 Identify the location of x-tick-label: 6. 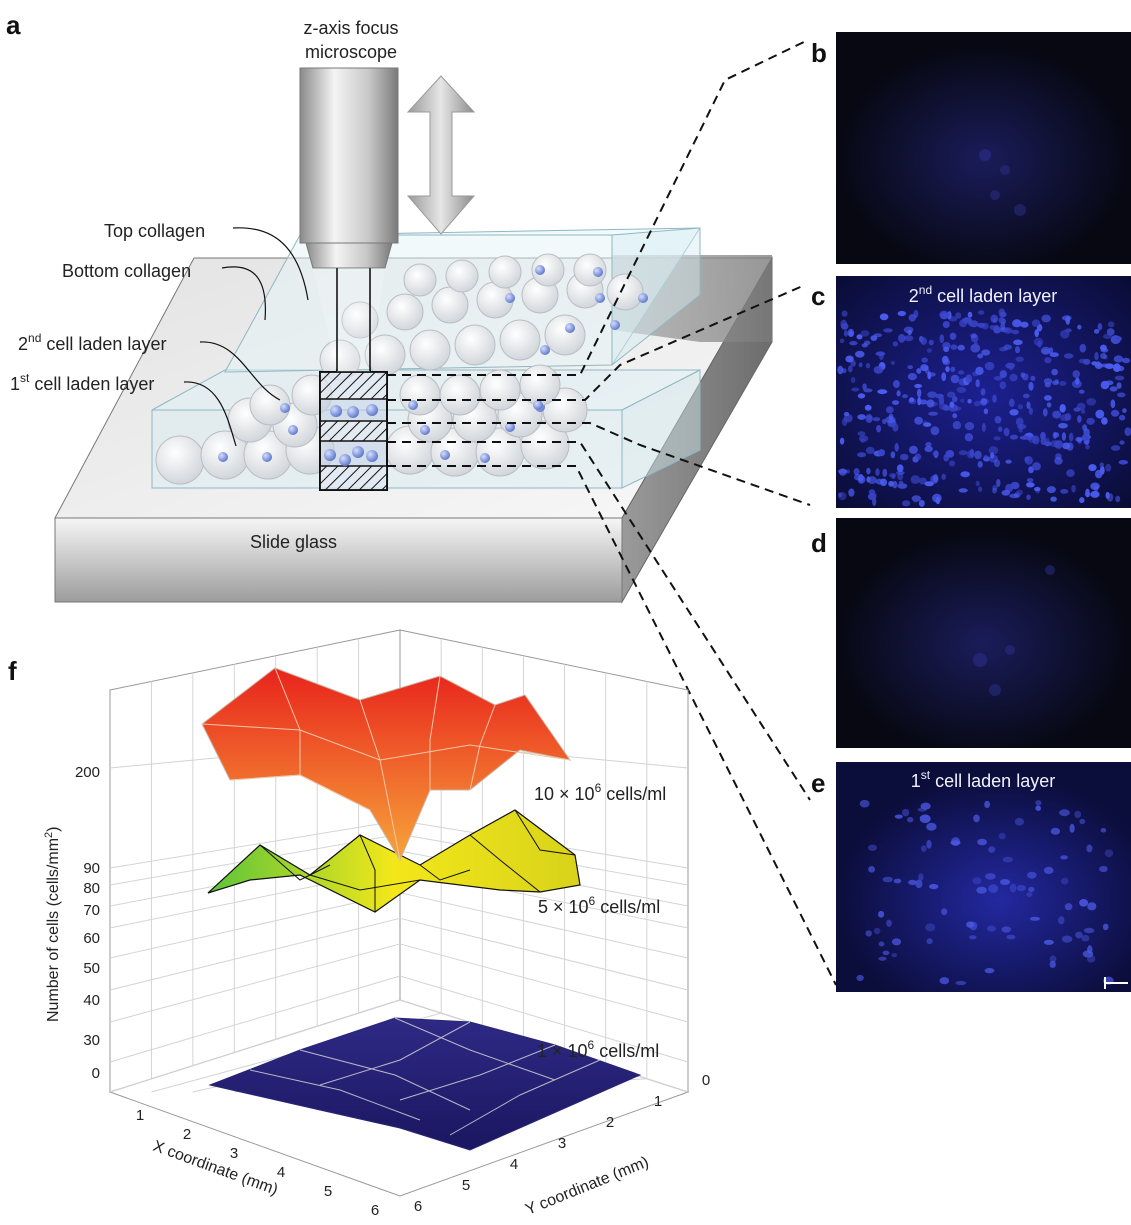
(375, 1210).